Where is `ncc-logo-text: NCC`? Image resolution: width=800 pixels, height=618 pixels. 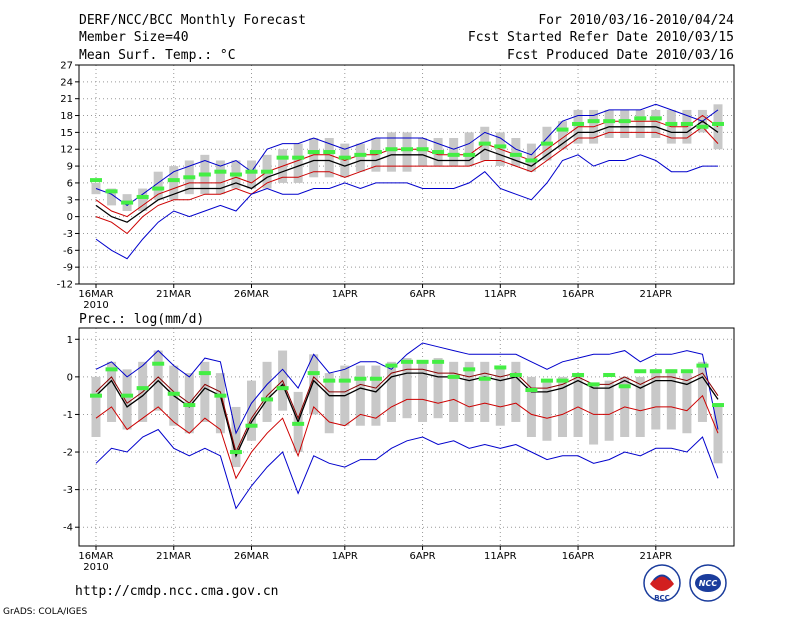
ncc-logo-text: NCC is located at coordinates (708, 583).